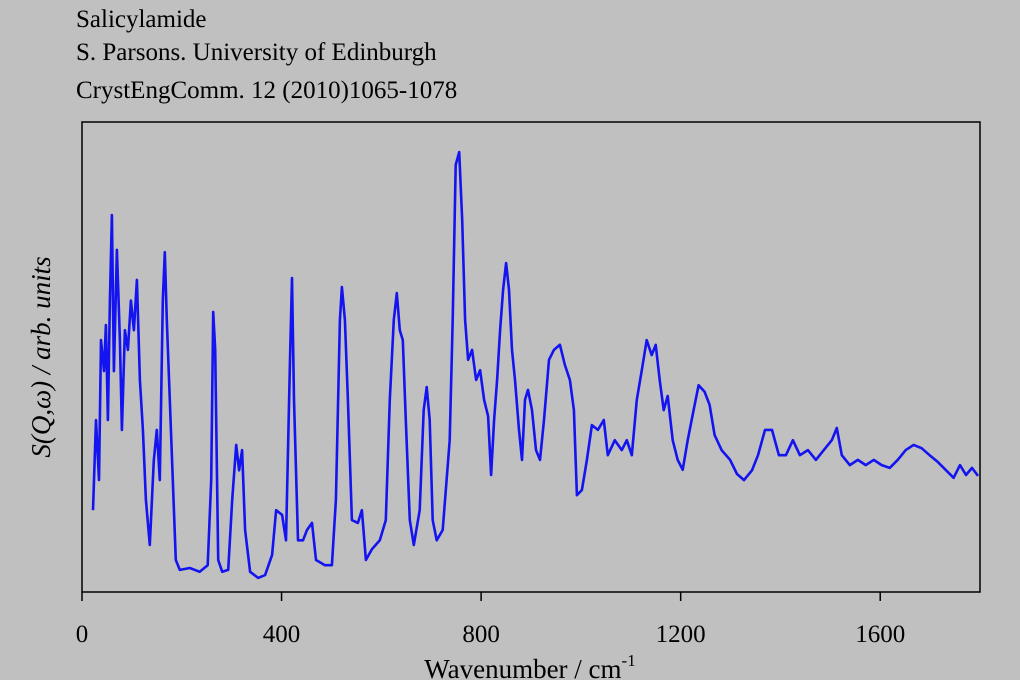 This screenshot has height=680, width=1020. What do you see at coordinates (266, 90) in the screenshot?
I see `title-line: CrystEngComm. 12 (2010)1065-1078` at bounding box center [266, 90].